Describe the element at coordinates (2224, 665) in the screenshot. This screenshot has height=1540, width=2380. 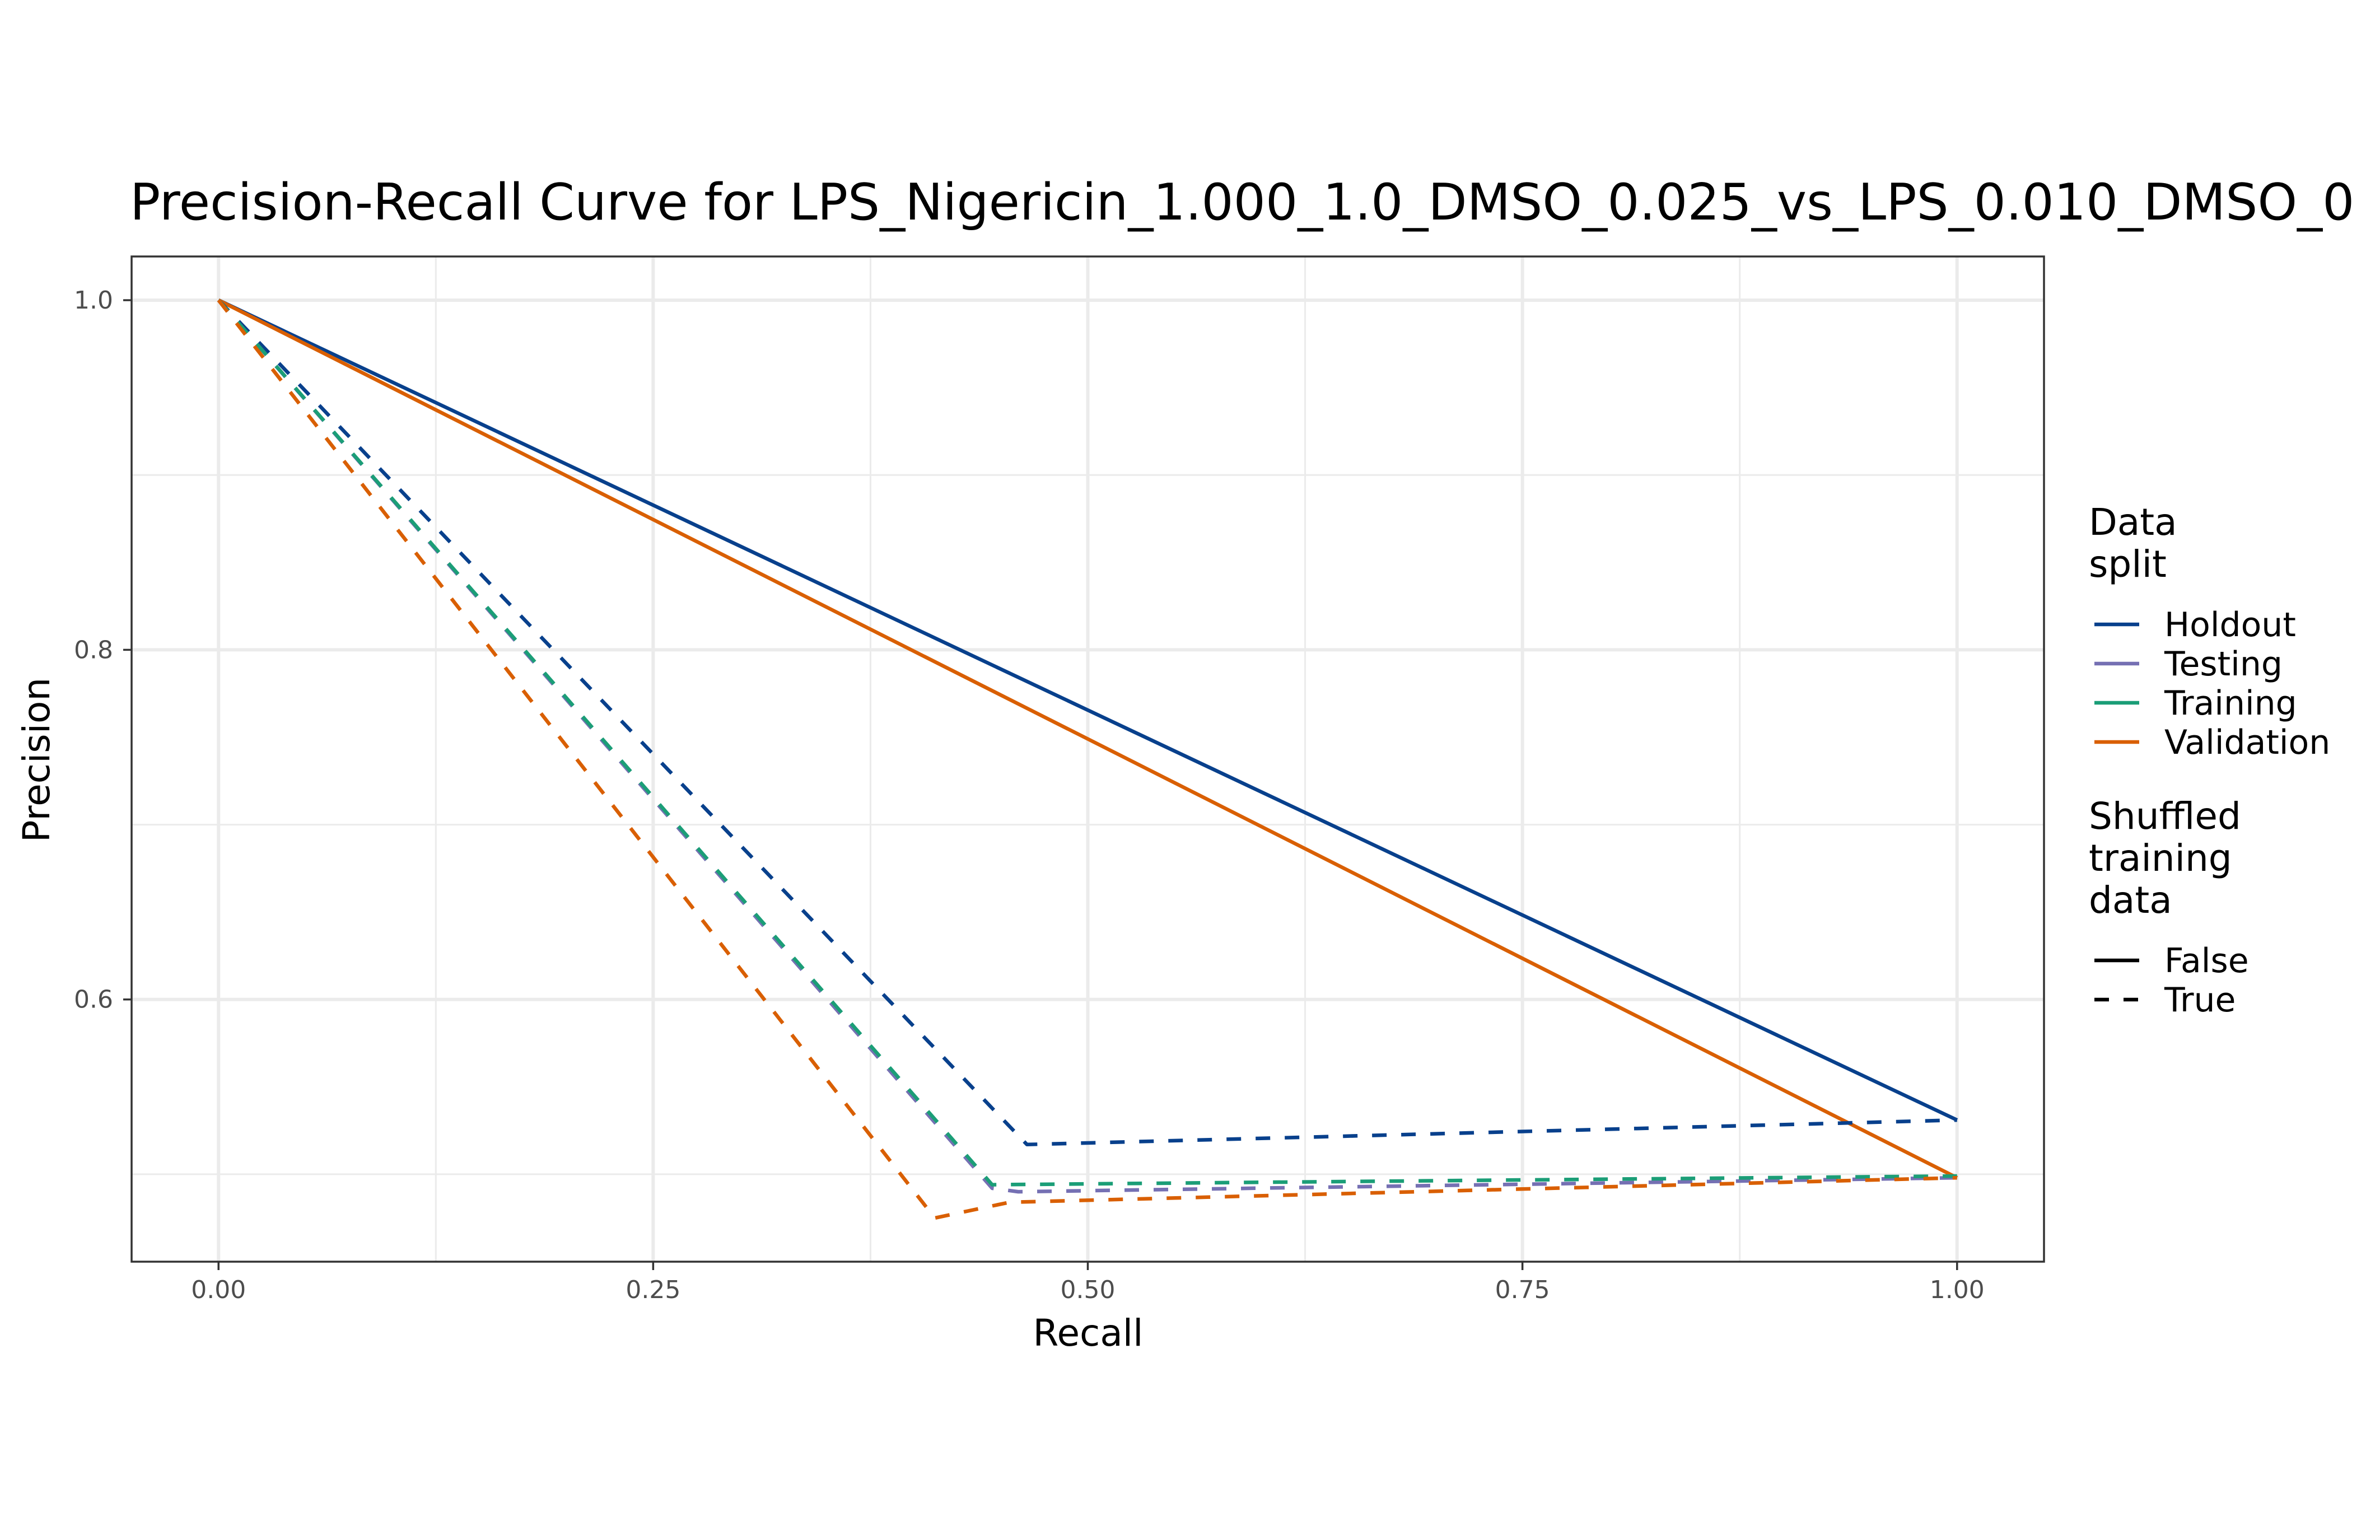
I see `legend-label-testing: Testing` at that location.